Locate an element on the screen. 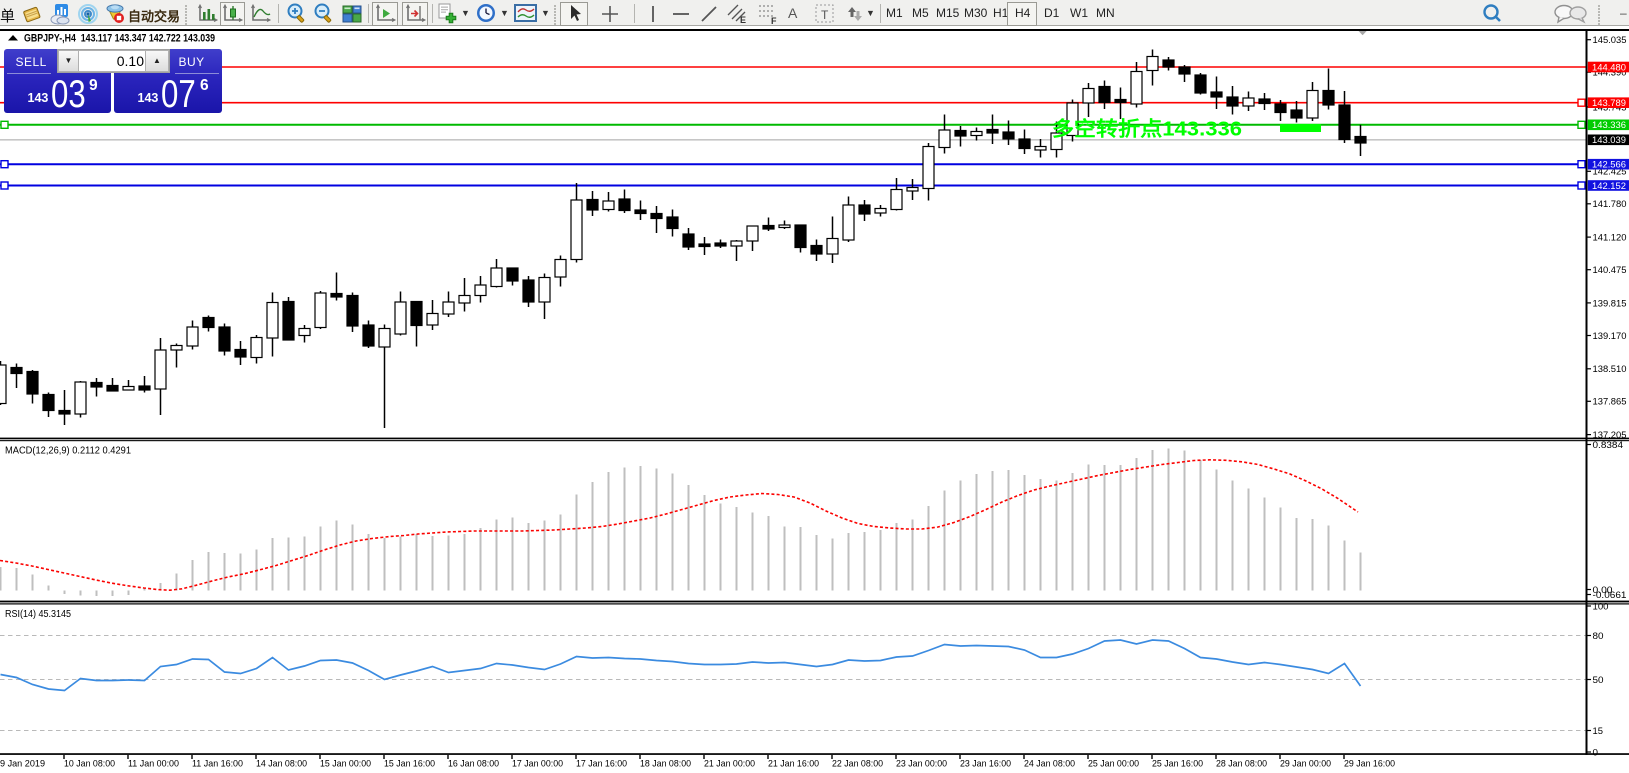 Image resolution: width=1629 pixels, height=773 pixels. svg-text: 0 is located at coordinates (1596, 752).